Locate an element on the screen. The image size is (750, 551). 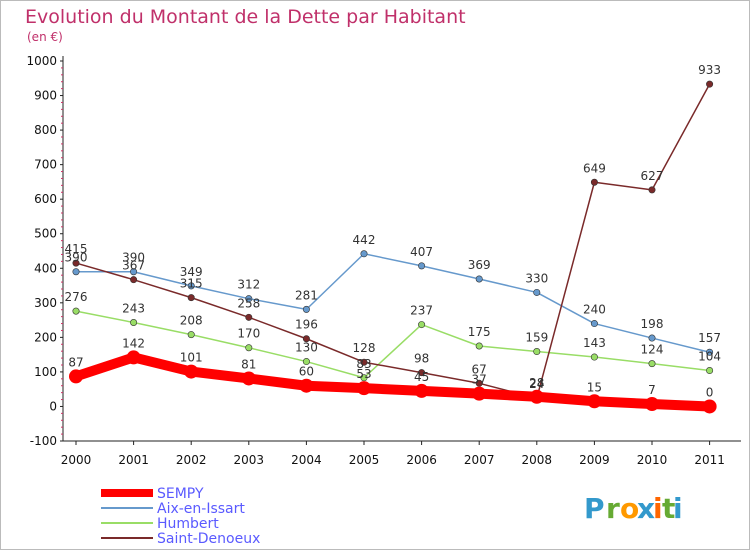
y-tick-label: 200 is located at coordinates (45, 337).